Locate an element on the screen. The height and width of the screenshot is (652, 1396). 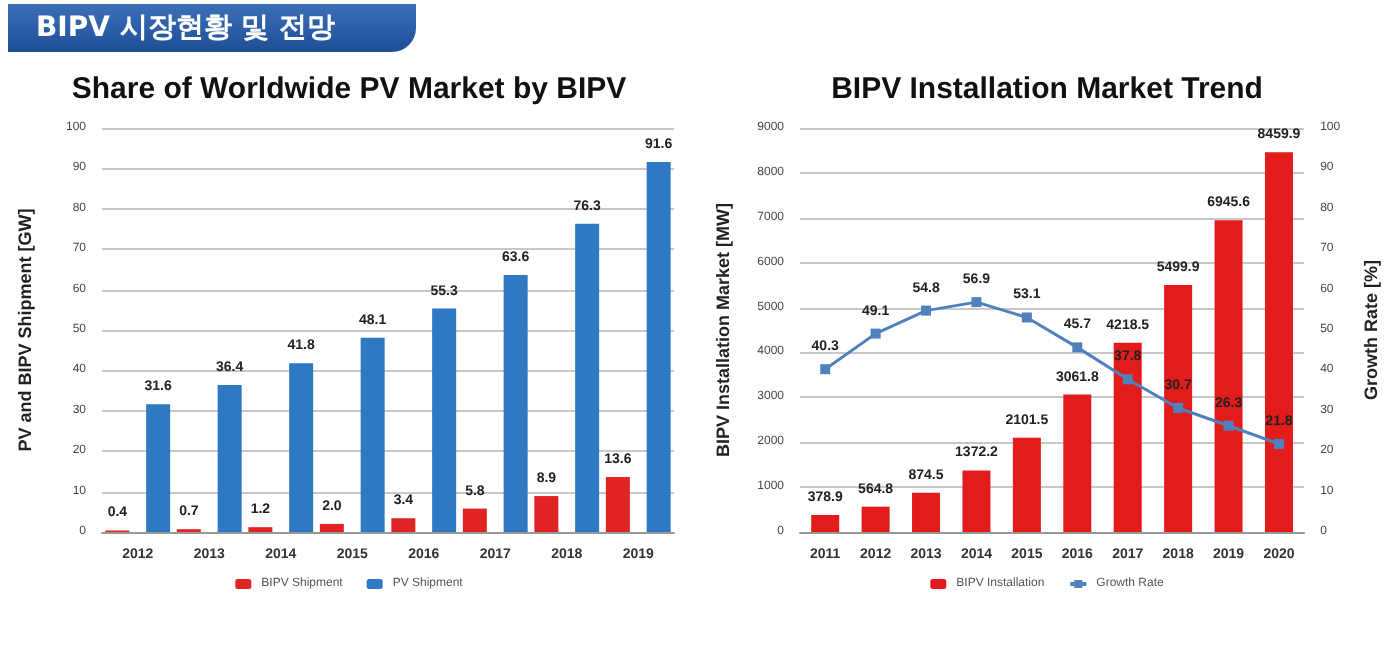
y-axis-title: BIPV Installation Market [MW] is located at coordinates (723, 330).